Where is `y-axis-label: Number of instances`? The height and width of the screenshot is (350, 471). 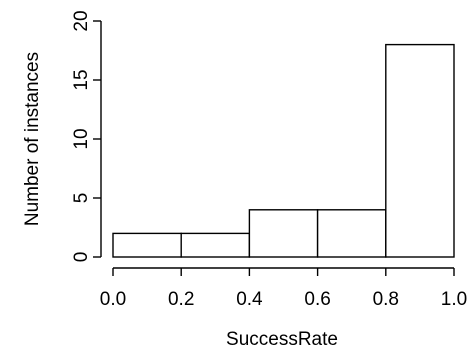
y-axis-label: Number of instances is located at coordinates (32, 139).